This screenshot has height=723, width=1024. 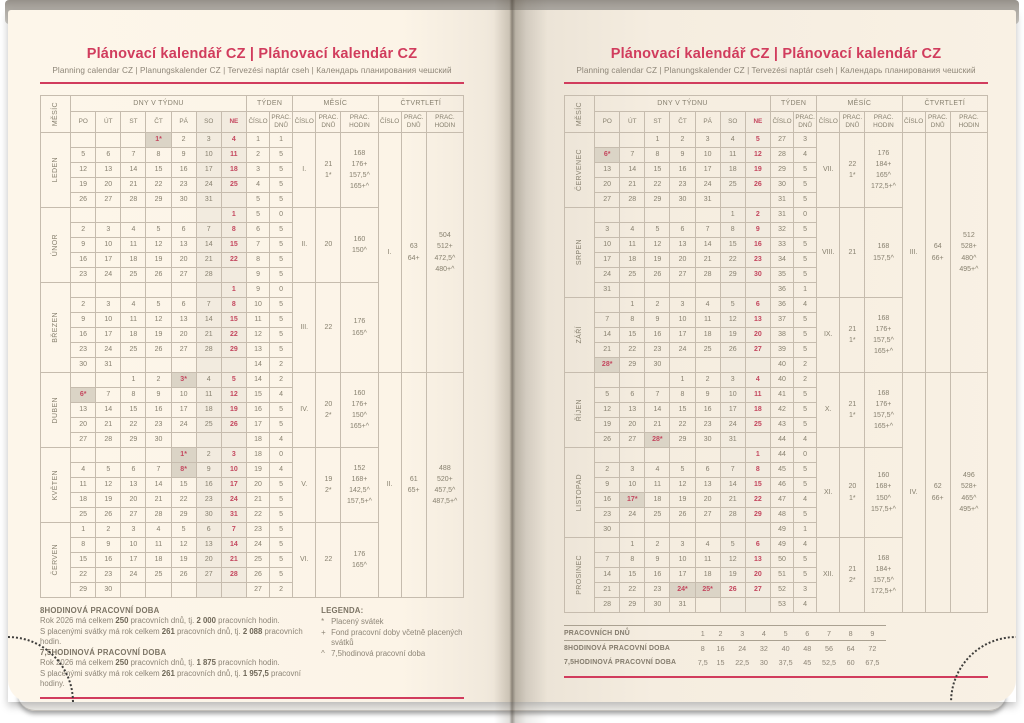 I want to click on month-prac-hodin-header: PRAC. HODIN, so click(x=883, y=122).